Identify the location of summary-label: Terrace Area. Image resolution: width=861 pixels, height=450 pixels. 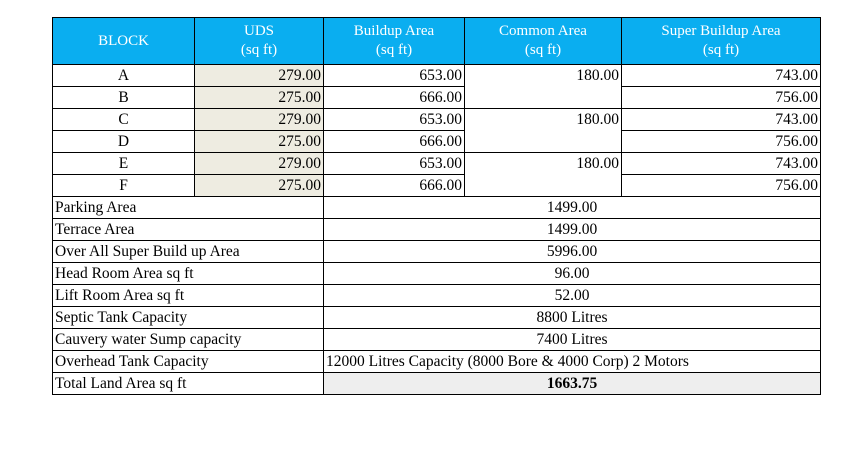
(188, 229).